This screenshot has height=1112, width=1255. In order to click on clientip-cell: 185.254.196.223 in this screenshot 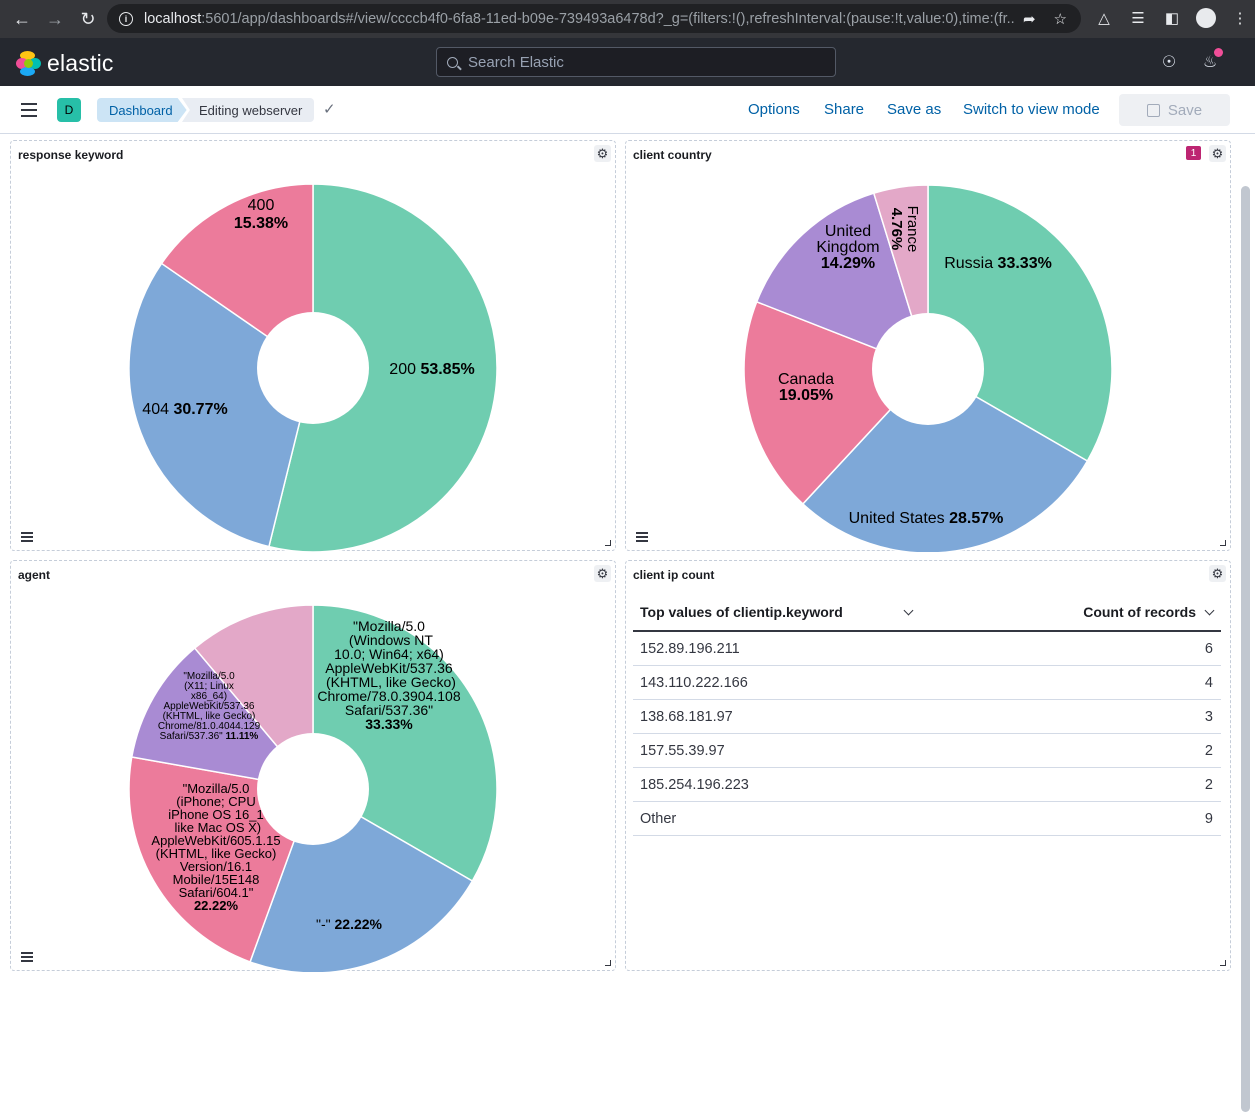, I will do `click(694, 784)`.